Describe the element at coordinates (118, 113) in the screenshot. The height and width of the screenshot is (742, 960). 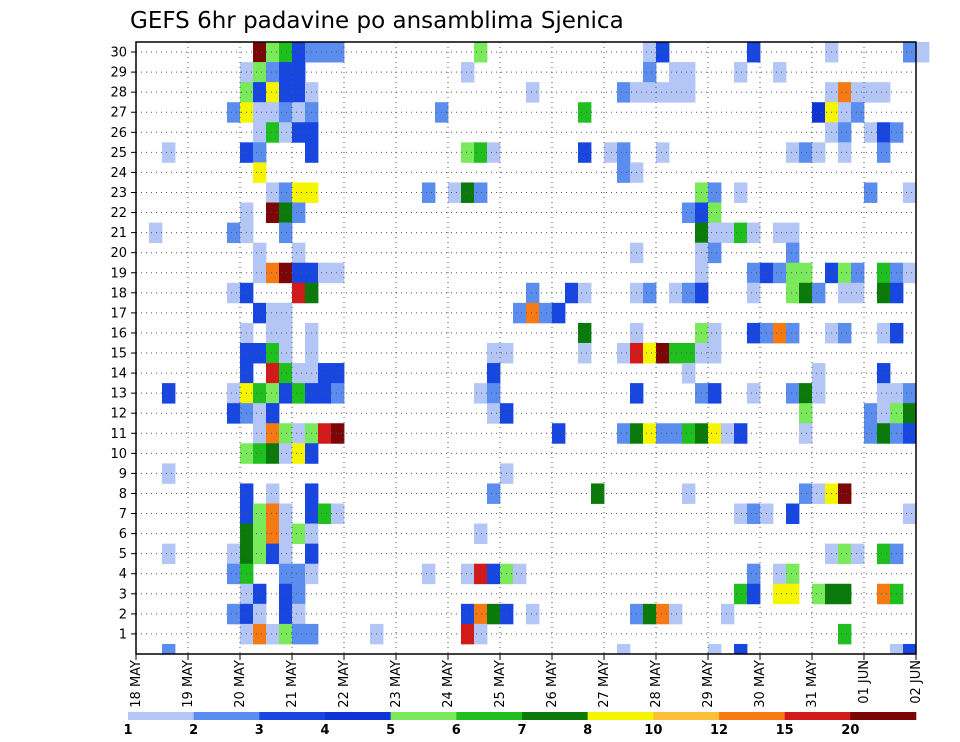
I see `y-tick-label: 27` at that location.